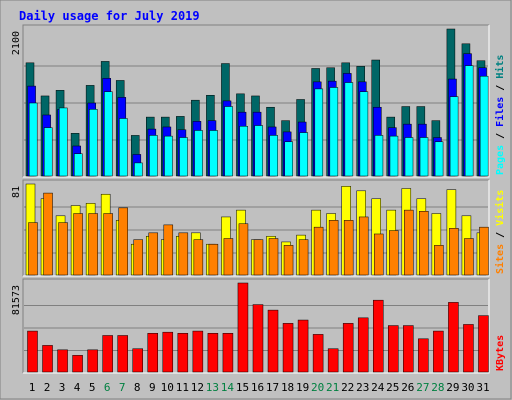  I want to click on x-tick-label-15: 15, so click(242, 387).